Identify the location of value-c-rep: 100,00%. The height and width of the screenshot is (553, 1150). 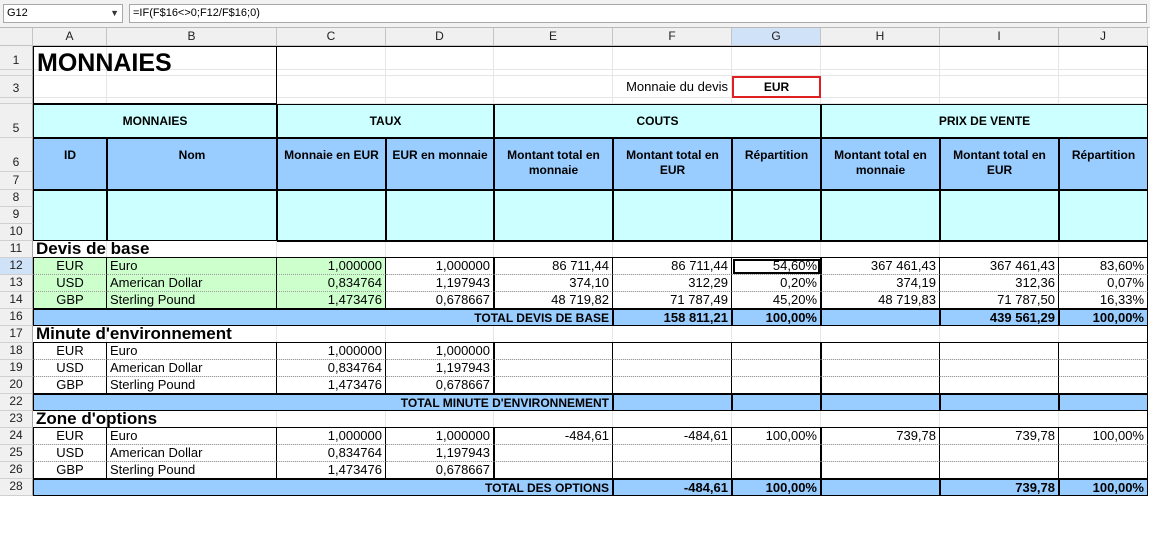
(776, 436).